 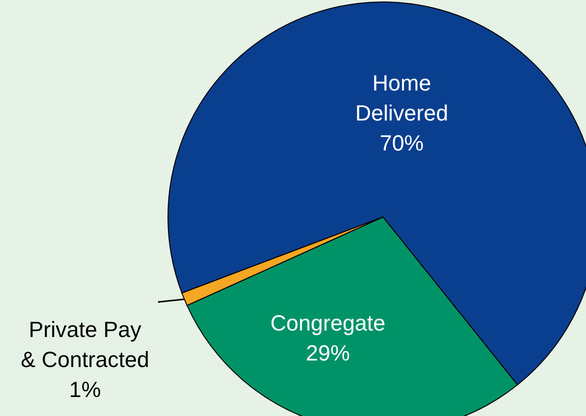 What do you see at coordinates (328, 323) in the screenshot?
I see `slice-label: Congregate` at bounding box center [328, 323].